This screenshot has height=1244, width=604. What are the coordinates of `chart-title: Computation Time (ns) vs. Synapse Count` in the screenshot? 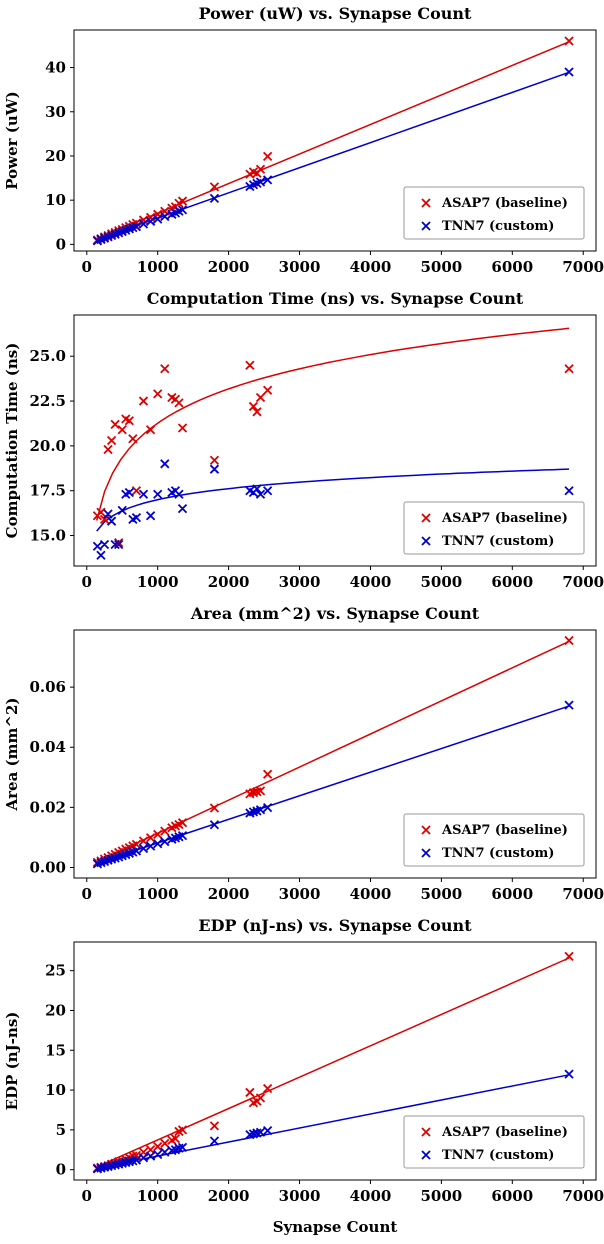 It's located at (335, 298).